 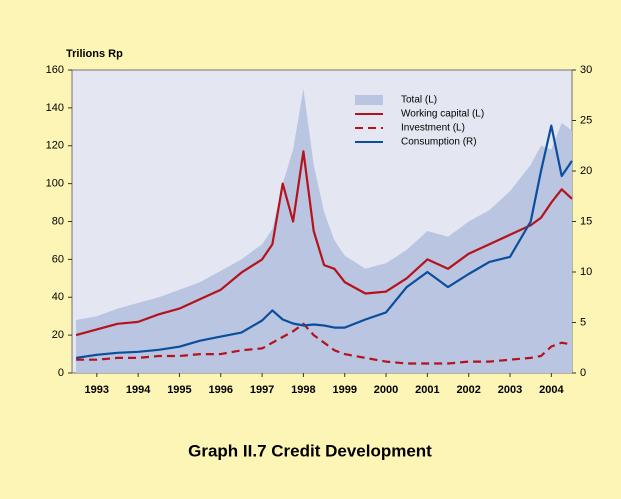 I want to click on x-tick-label: 2001, so click(x=427, y=390).